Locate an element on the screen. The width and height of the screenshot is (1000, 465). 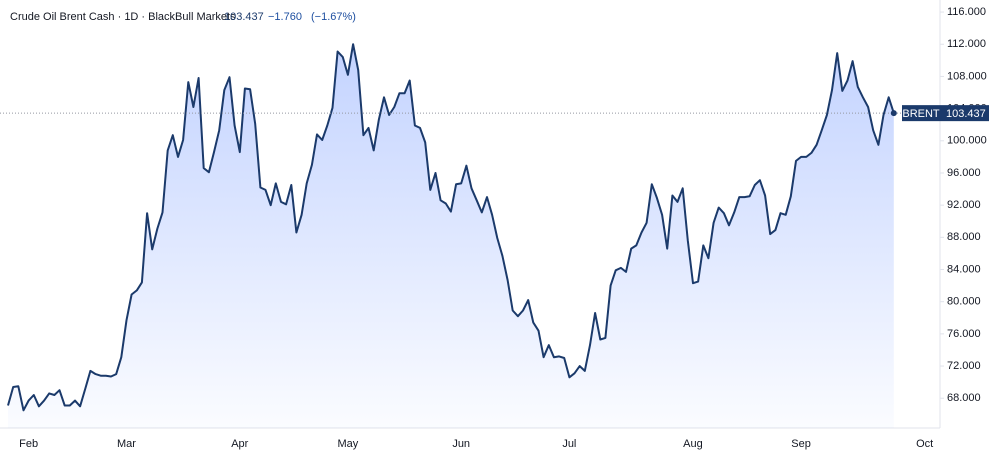
x-tick-label: Mar is located at coordinates (126, 444).